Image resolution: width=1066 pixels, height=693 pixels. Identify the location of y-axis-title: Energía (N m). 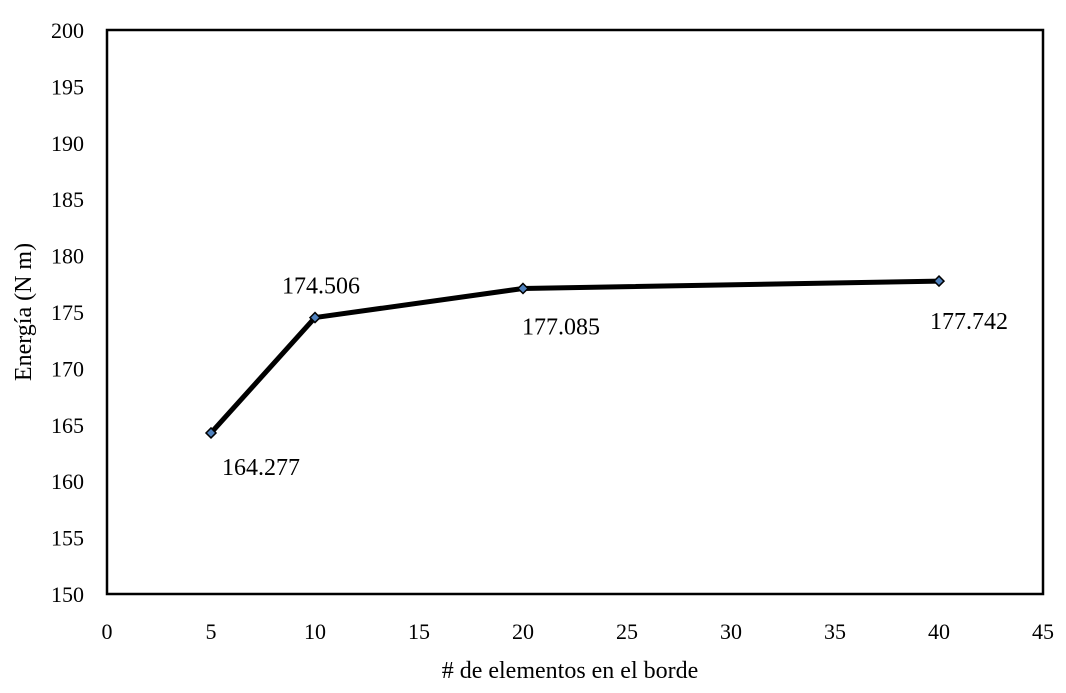
(24, 312).